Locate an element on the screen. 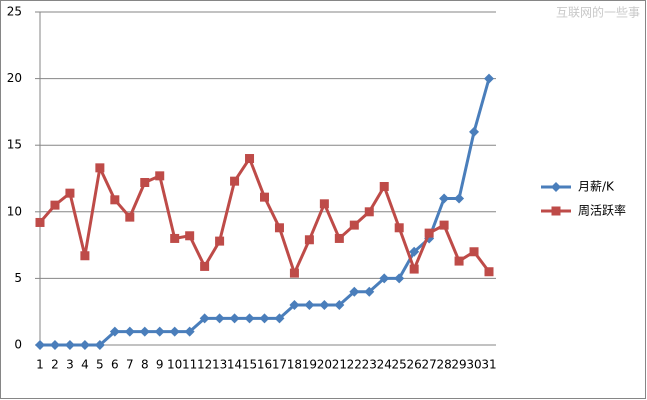 This screenshot has height=400, width=647. x-tick-label: 30 is located at coordinates (473, 365).